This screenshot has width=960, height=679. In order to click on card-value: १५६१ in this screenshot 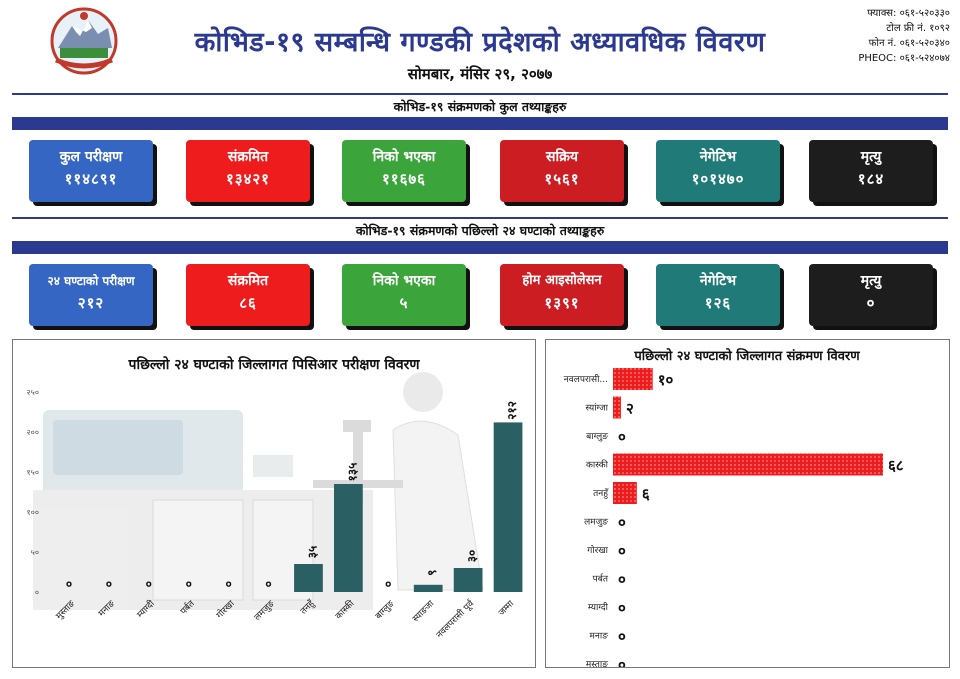, I will do `click(562, 179)`.